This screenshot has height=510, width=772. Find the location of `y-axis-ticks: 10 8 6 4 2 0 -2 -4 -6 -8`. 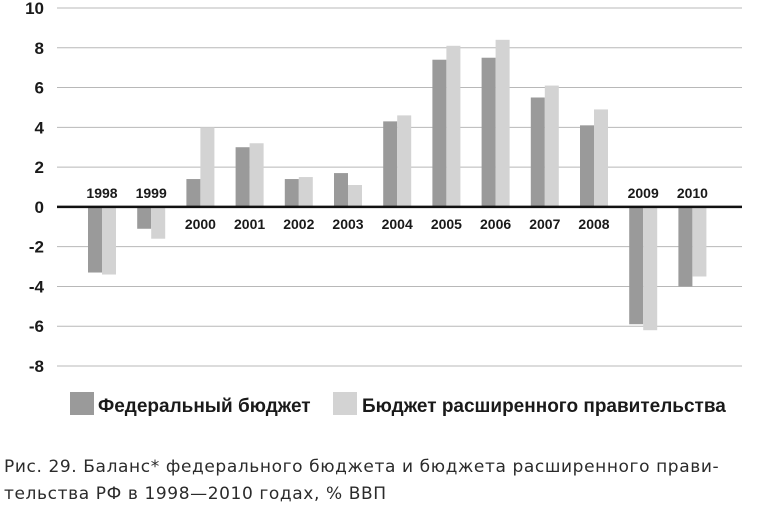

y-axis-ticks: 10 8 6 4 2 0 -2 -4 -6 -8 is located at coordinates (34, 188).